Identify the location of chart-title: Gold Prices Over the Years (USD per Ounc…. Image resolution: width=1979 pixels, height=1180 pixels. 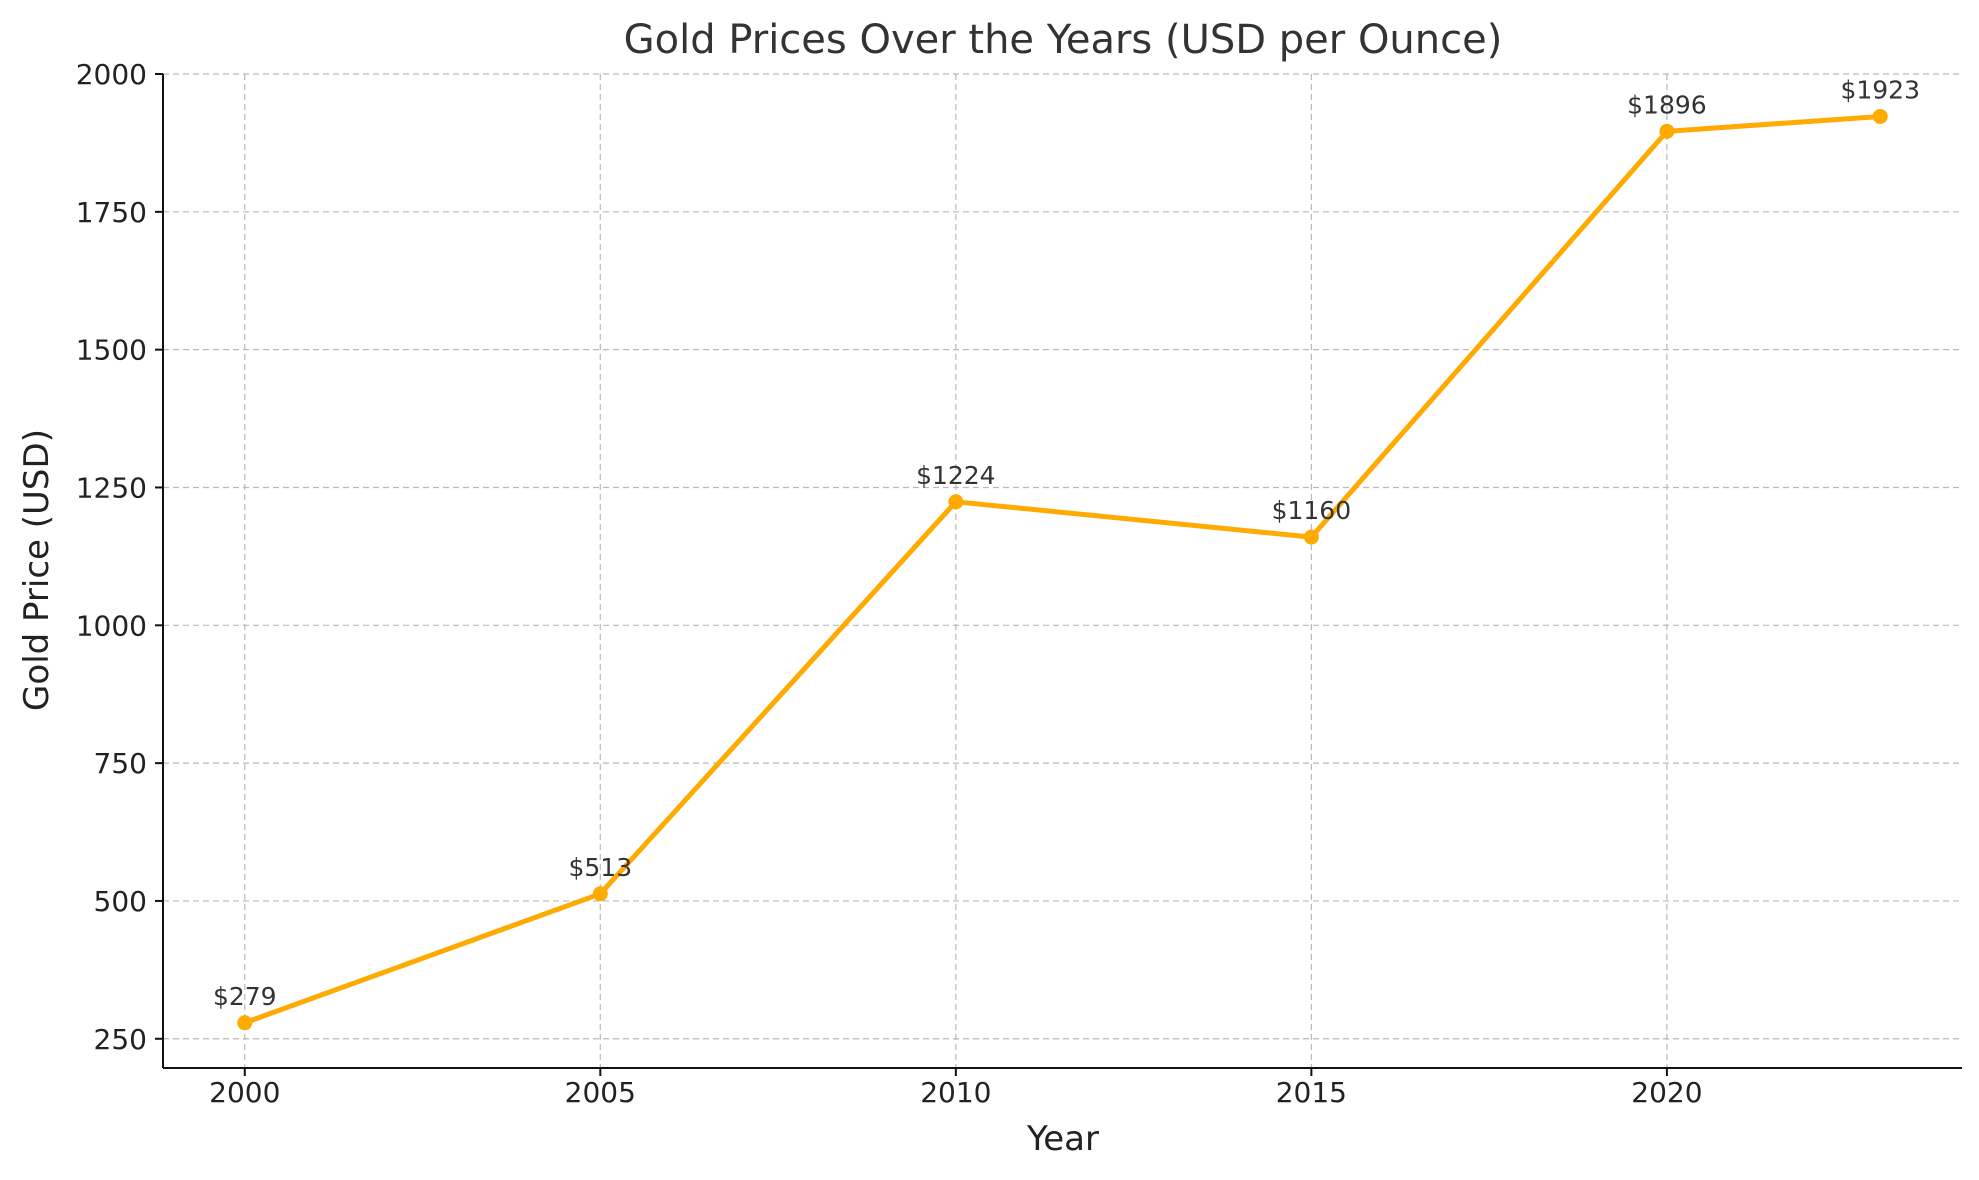
(1063, 40).